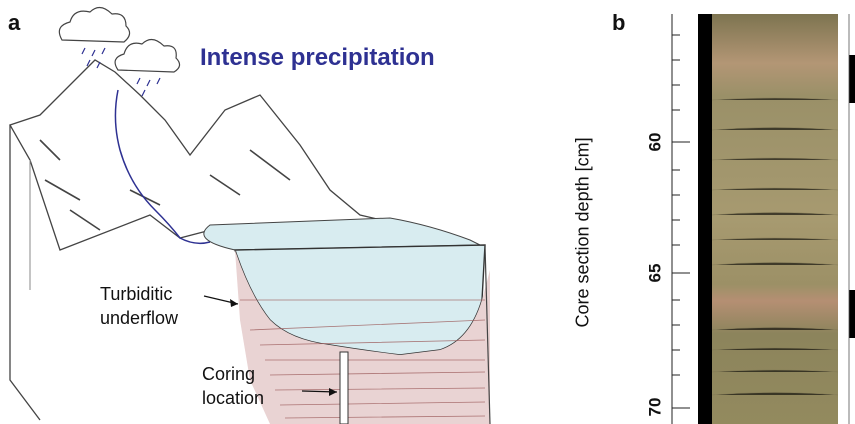 This screenshot has width=855, height=424. What do you see at coordinates (362, 337) in the screenshot?
I see `sediment-section` at bounding box center [362, 337].